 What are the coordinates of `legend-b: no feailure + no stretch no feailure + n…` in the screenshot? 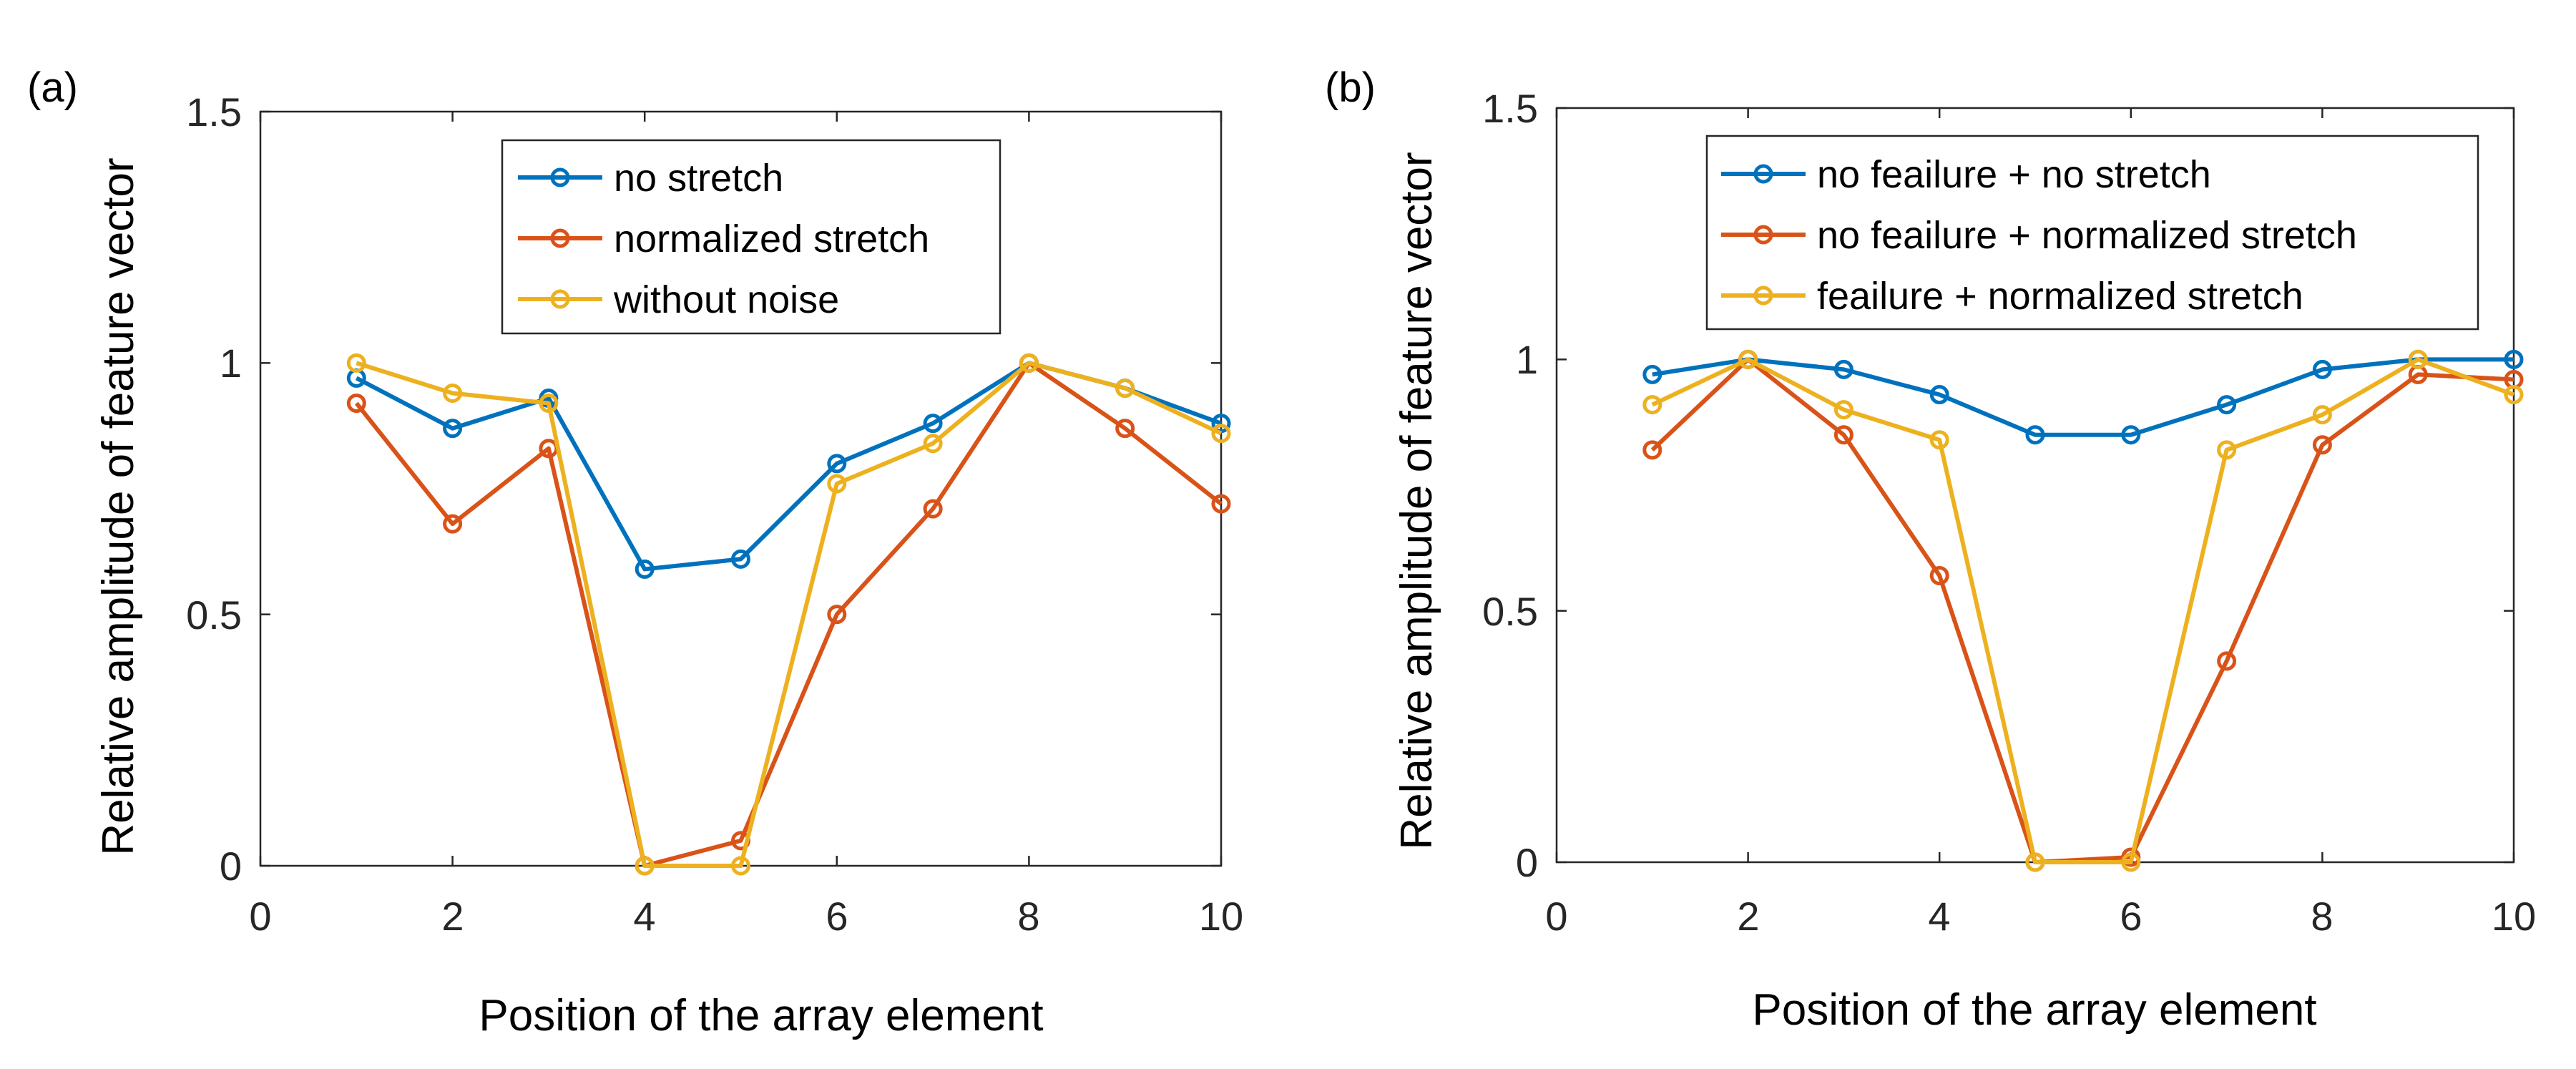 It's located at (2092, 233).